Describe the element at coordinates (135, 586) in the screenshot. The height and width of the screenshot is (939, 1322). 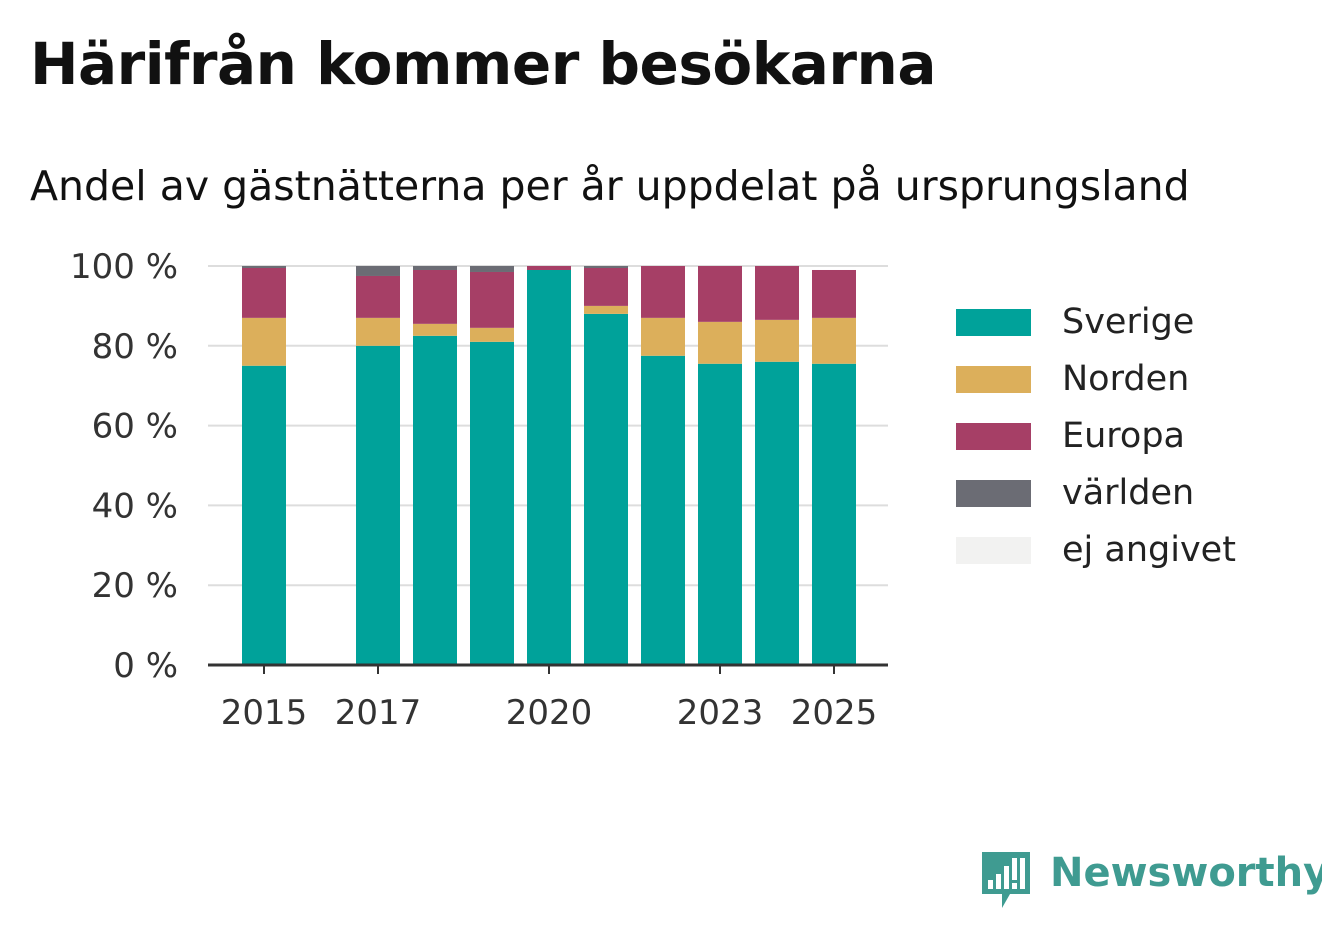
I see `y-tick-label: 20 %` at that location.